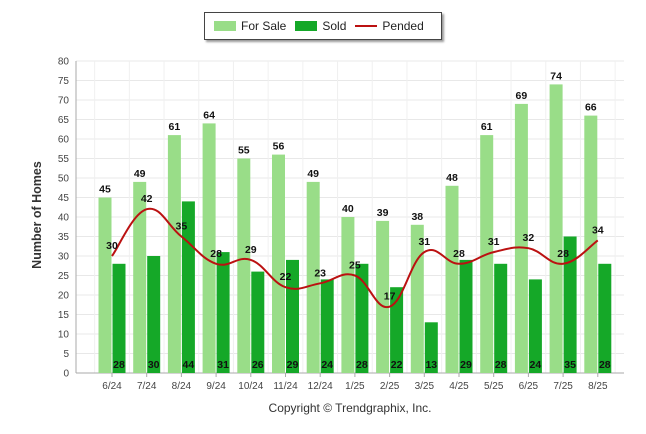  What do you see at coordinates (320, 386) in the screenshot?
I see `x-tick-label: 12/24` at bounding box center [320, 386].